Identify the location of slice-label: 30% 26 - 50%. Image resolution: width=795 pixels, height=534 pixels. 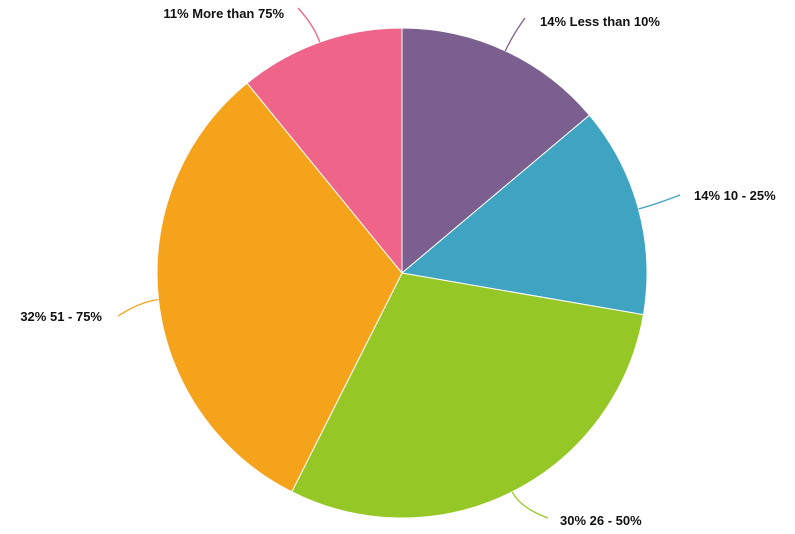
(601, 520).